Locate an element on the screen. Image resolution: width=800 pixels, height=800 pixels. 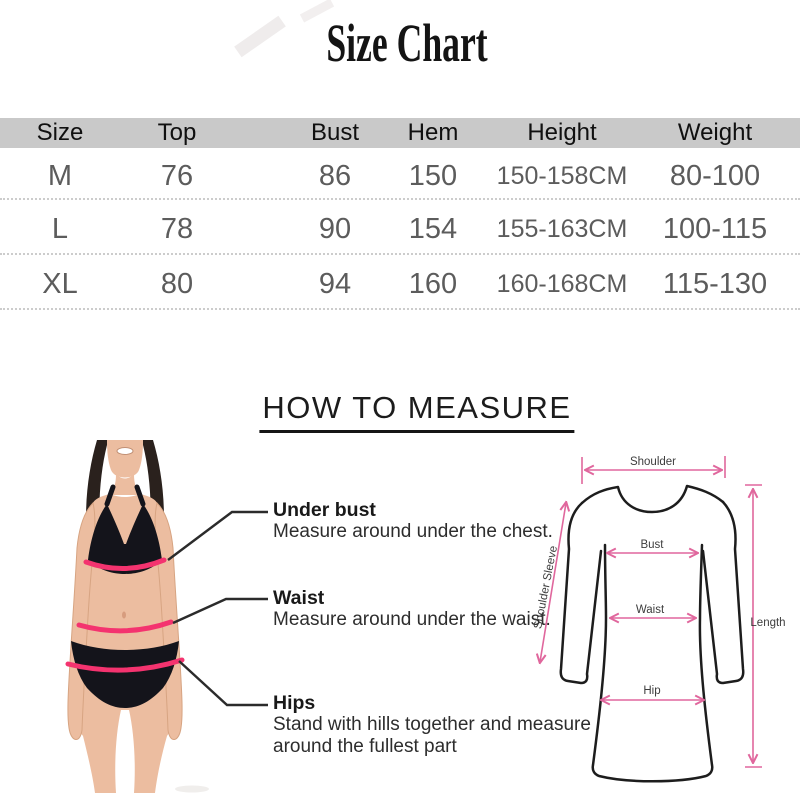
cell-size: XL is located at coordinates (60, 284).